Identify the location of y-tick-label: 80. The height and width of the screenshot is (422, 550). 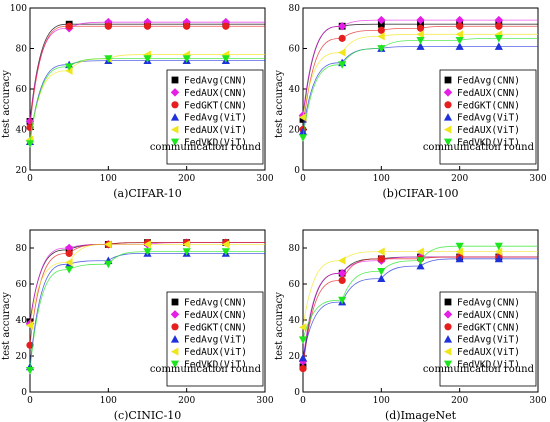
(295, 249).